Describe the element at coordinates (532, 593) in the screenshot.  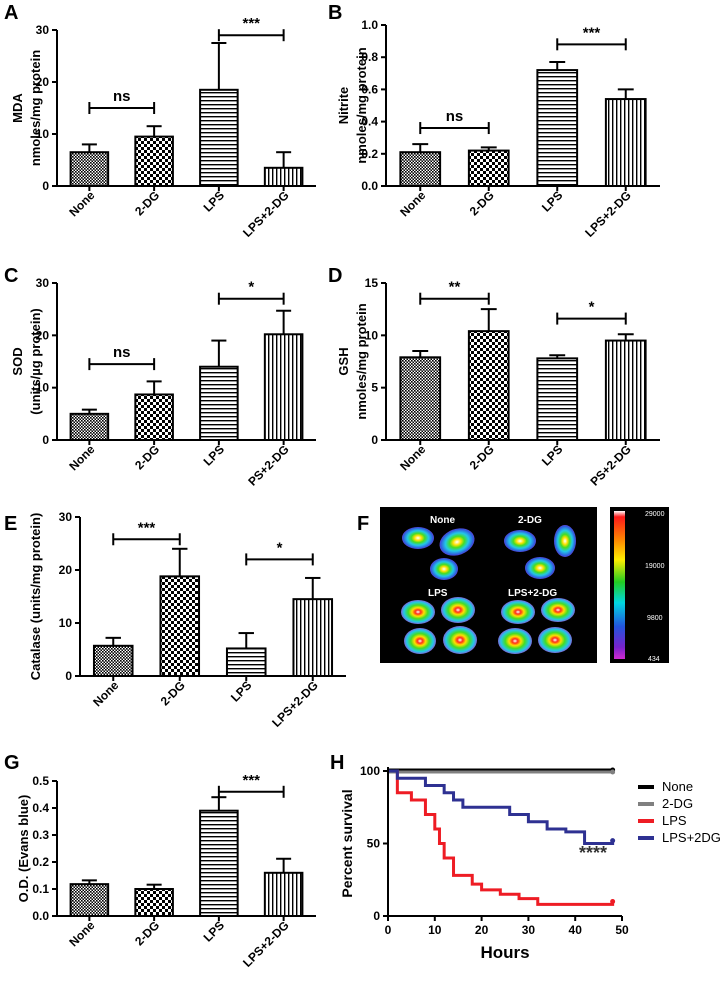
I see `imaging-label-lps-2dg: LPS+2-DG` at that location.